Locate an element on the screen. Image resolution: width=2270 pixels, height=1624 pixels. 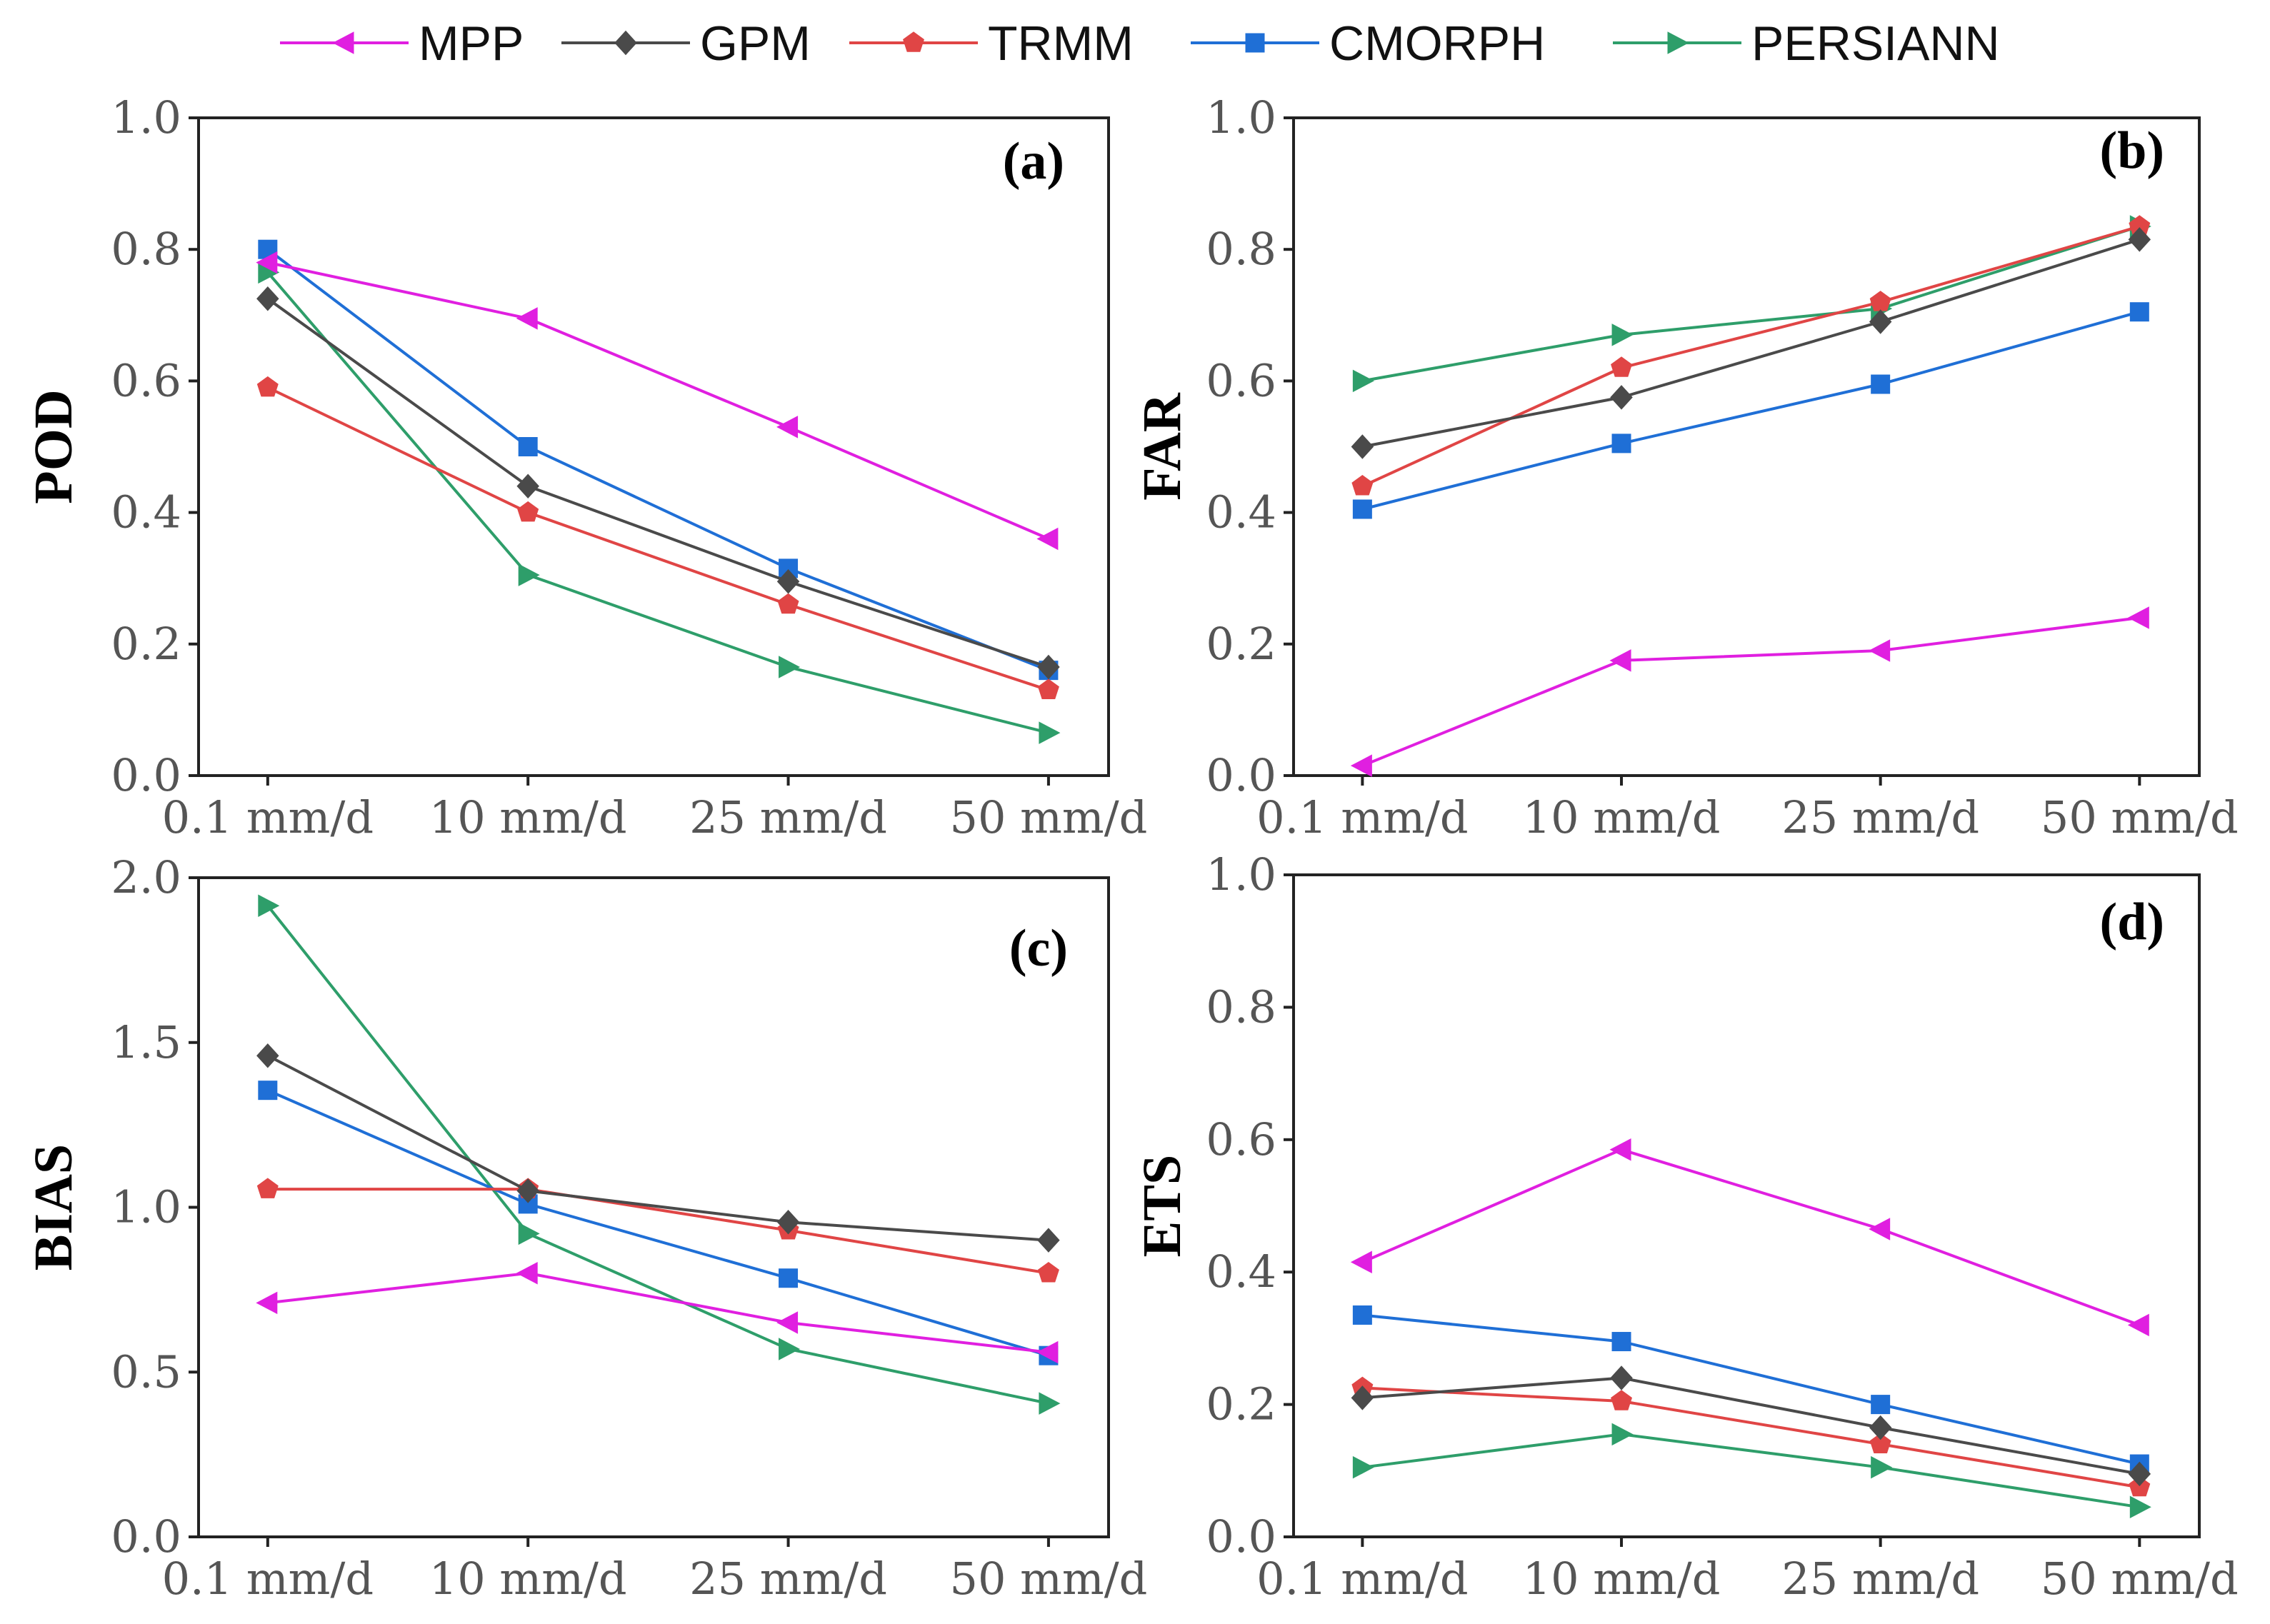
y-axis-title-pod: POD is located at coordinates (54, 446).